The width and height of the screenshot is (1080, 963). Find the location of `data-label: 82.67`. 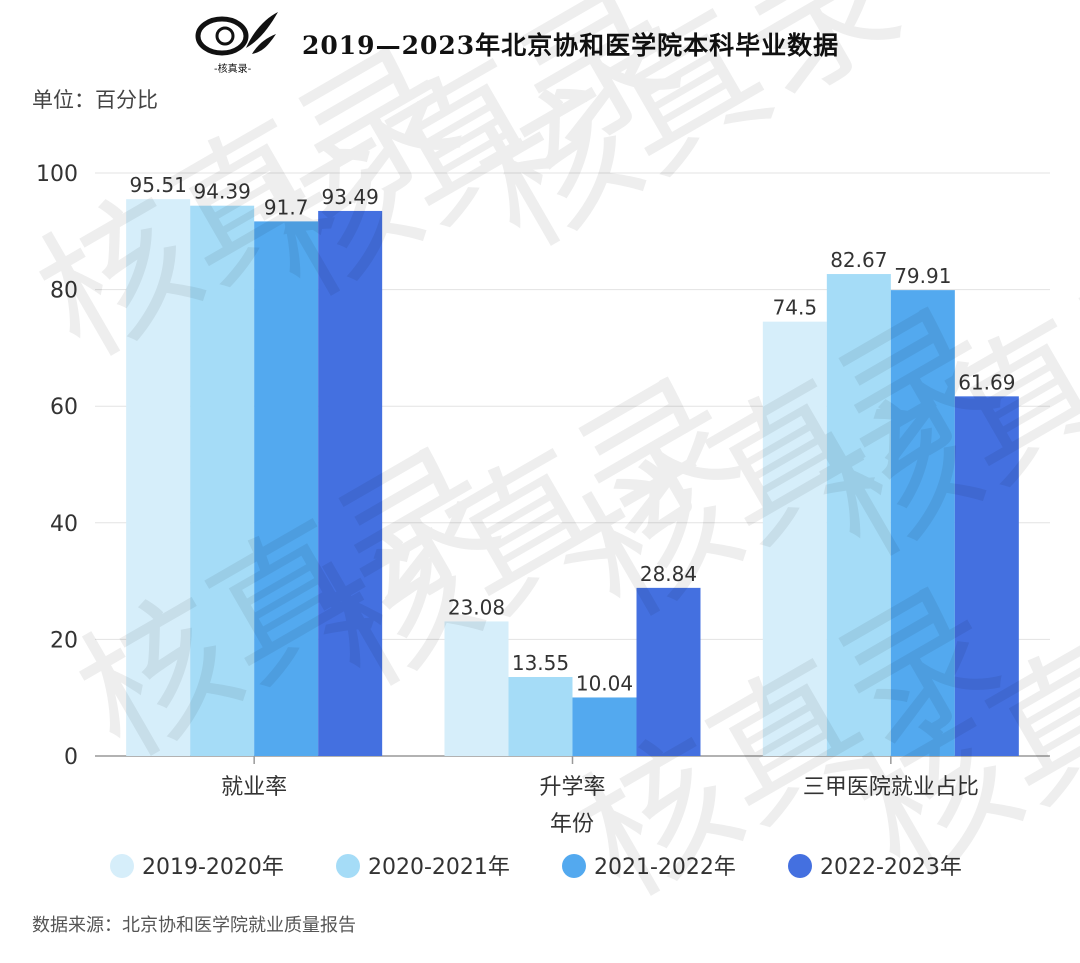

data-label: 82.67 is located at coordinates (858, 260).